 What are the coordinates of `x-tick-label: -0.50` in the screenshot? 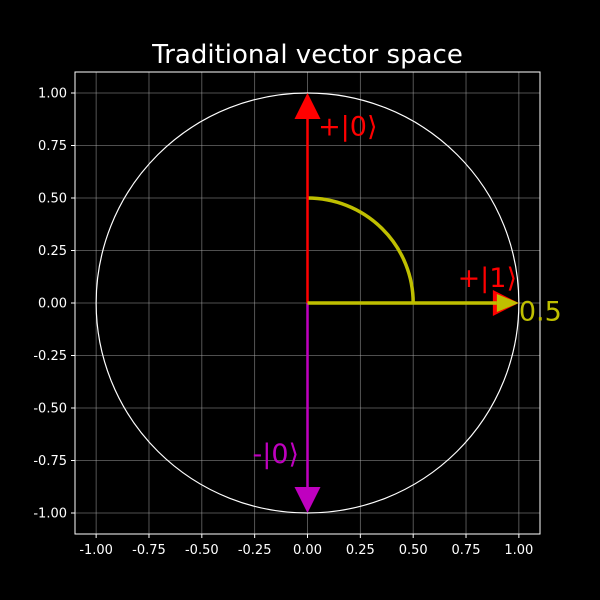 It's located at (202, 550).